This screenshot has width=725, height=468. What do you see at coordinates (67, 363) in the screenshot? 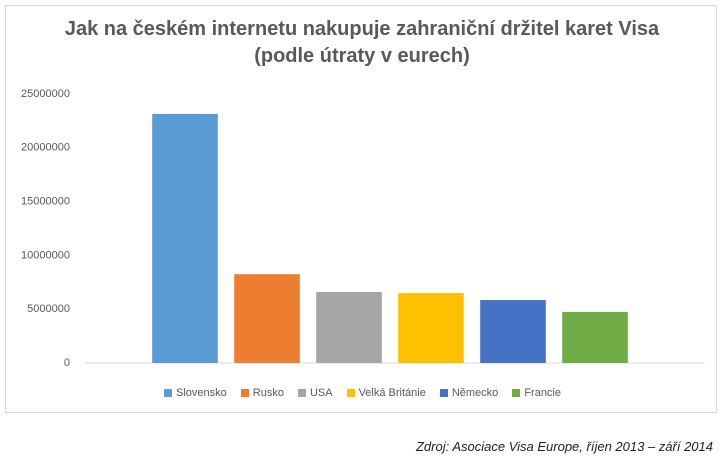
I see `y-tick-label: 0` at bounding box center [67, 363].